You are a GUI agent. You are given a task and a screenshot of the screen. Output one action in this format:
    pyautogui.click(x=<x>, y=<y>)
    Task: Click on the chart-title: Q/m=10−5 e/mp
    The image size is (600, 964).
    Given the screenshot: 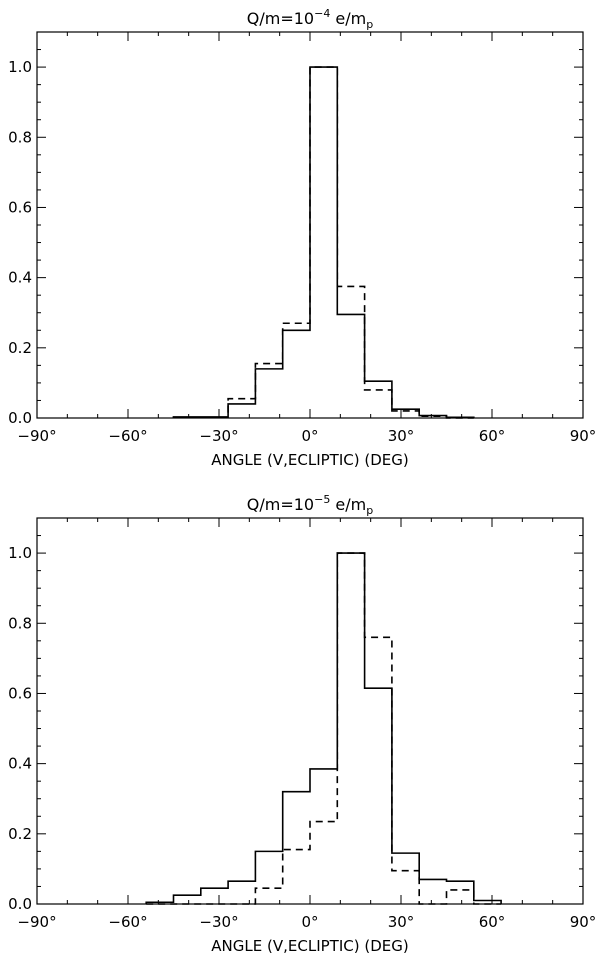 What is the action you would take?
    pyautogui.click(x=310, y=505)
    